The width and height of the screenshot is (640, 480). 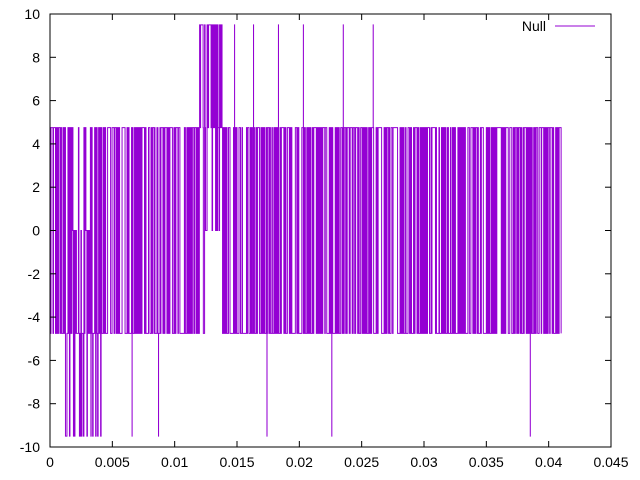 What do you see at coordinates (548, 462) in the screenshot?
I see `x-tick-label: 0.04` at bounding box center [548, 462].